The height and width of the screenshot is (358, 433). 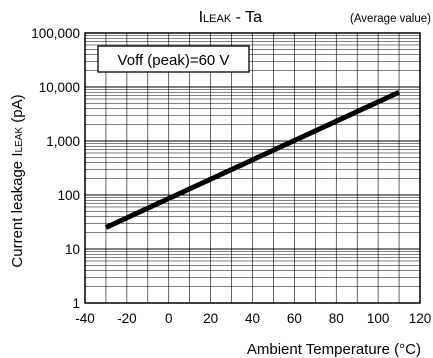 I want to click on x-tick-label: 20, so click(x=210, y=318).